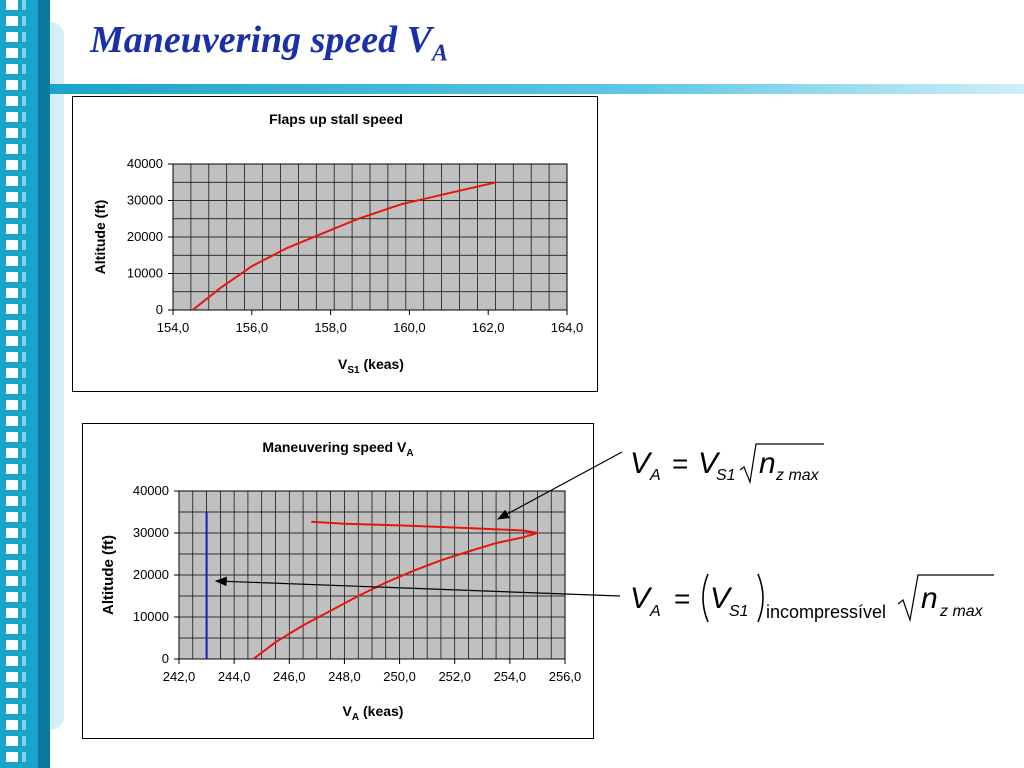  What do you see at coordinates (767, 463) in the screenshot?
I see `eq1-n: n` at bounding box center [767, 463].